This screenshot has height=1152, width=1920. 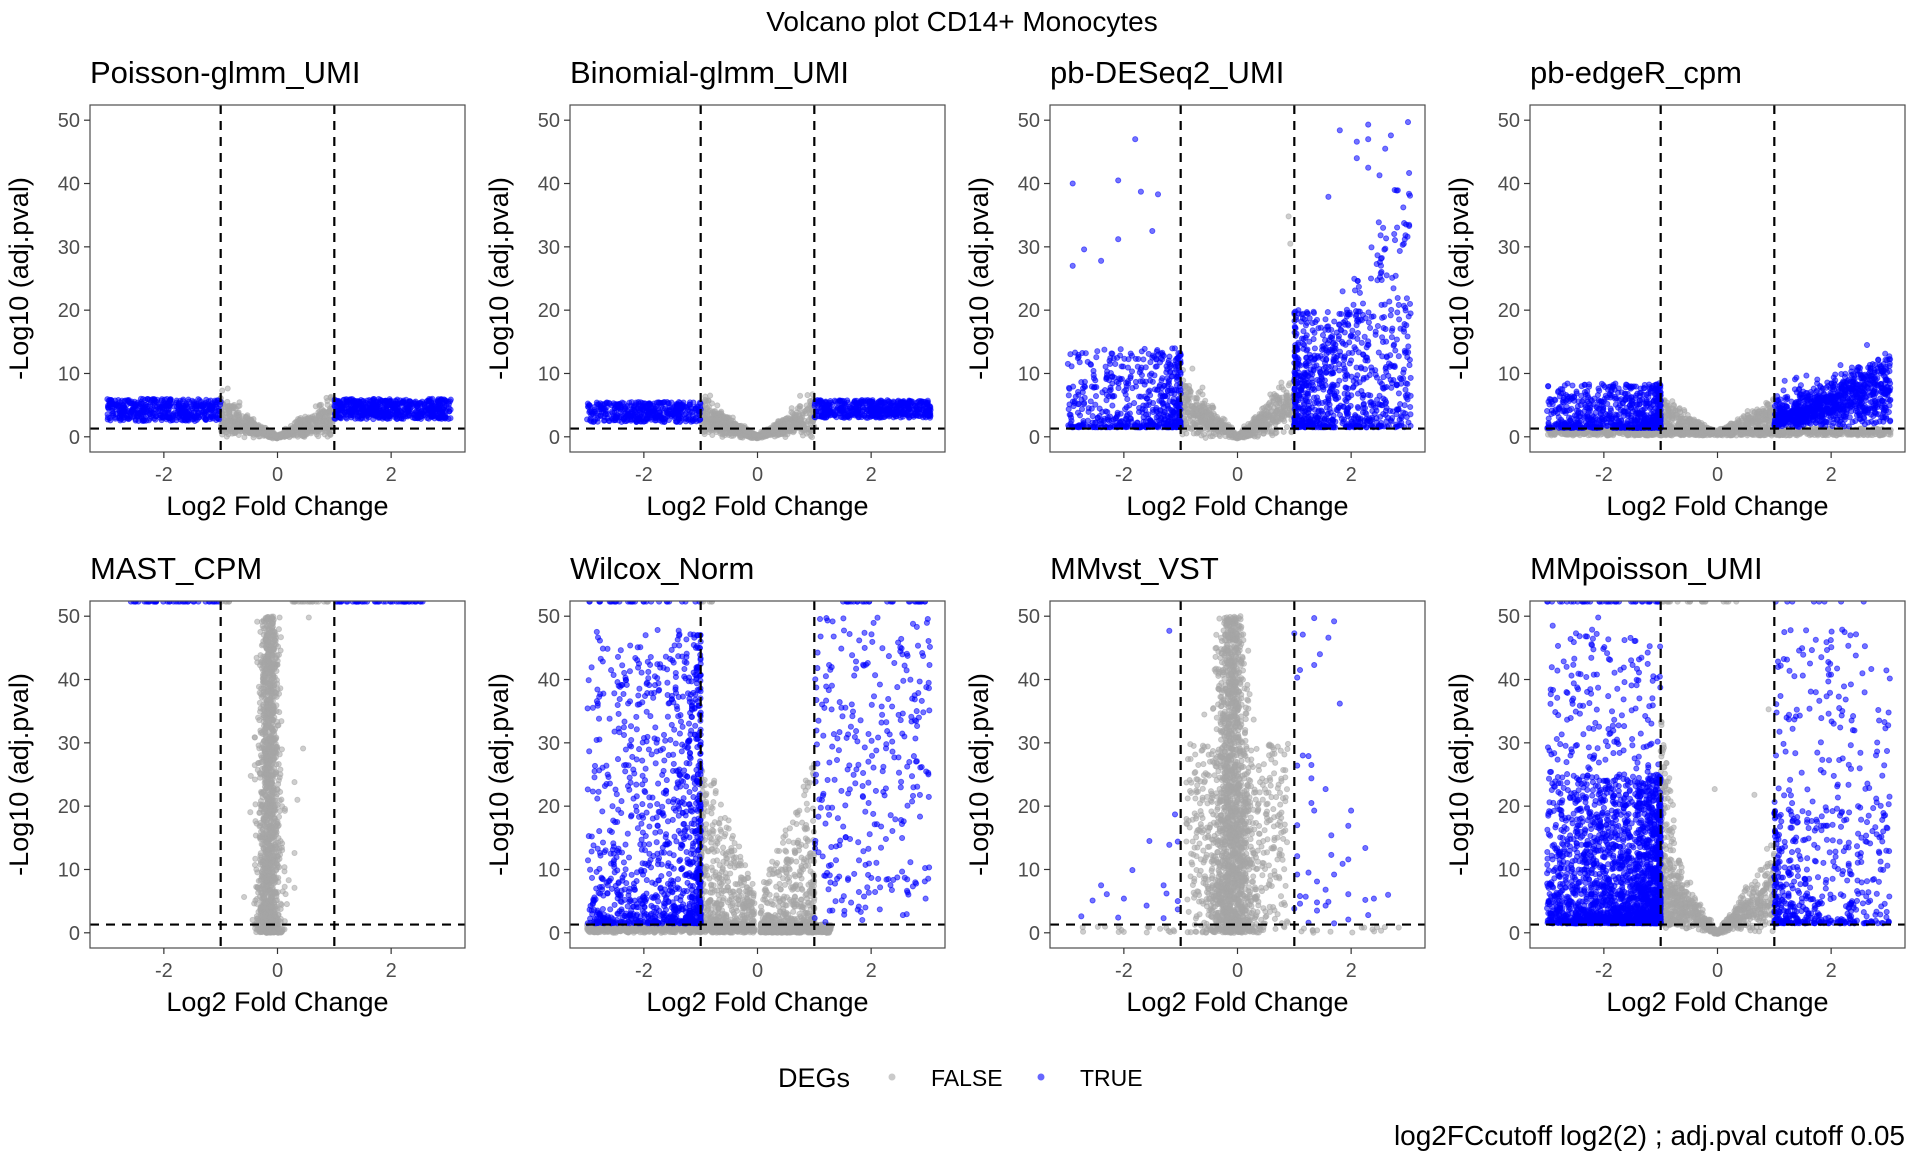 I want to click on x-tick-label: 2, so click(x=391, y=475).